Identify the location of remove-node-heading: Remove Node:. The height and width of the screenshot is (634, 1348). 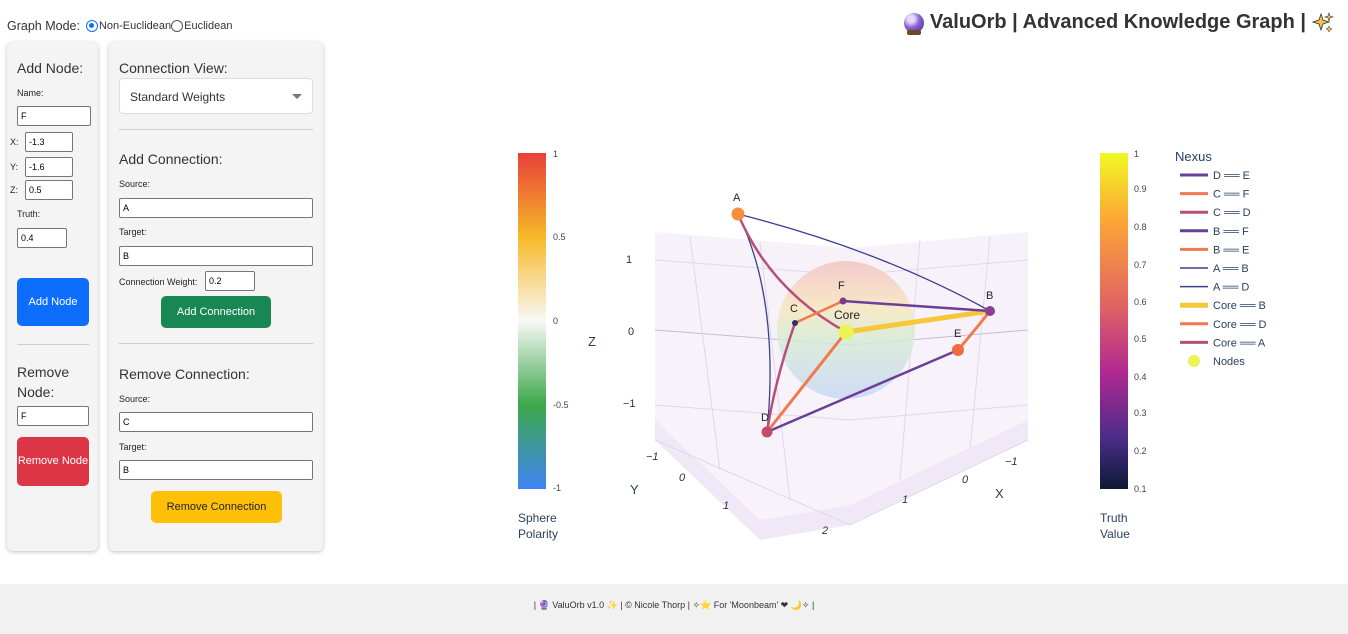
(43, 382).